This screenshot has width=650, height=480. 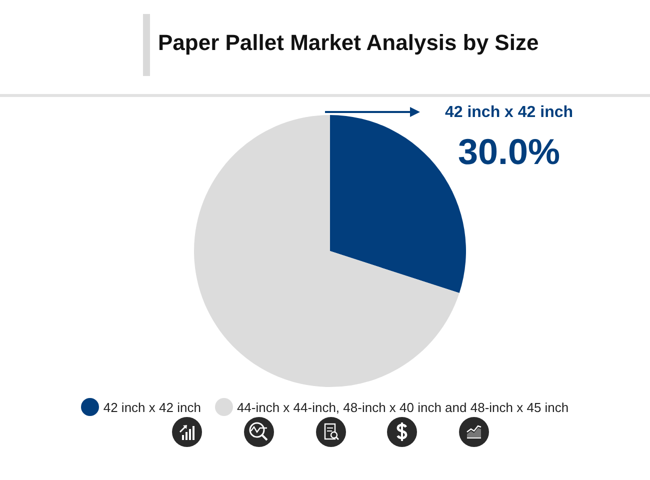 I want to click on chart-title: Paper Pallet Market Analysis by Size, so click(x=348, y=42).